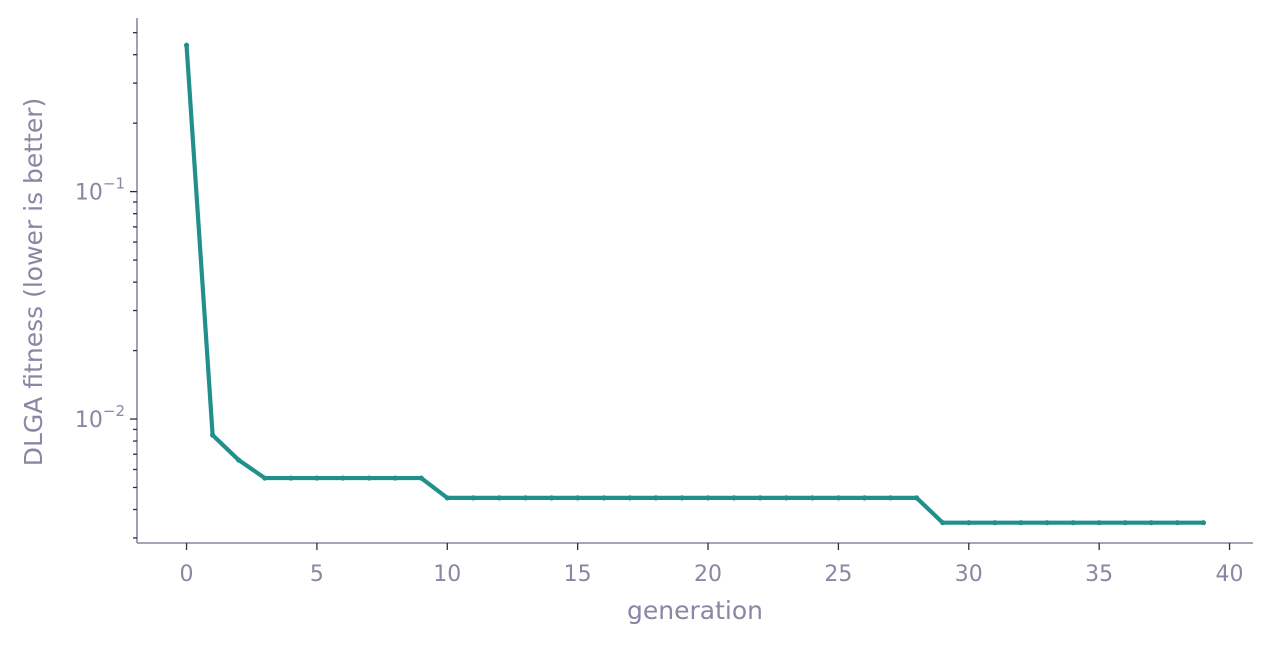  What do you see at coordinates (447, 574) in the screenshot?
I see `x-tick-label: 10` at bounding box center [447, 574].